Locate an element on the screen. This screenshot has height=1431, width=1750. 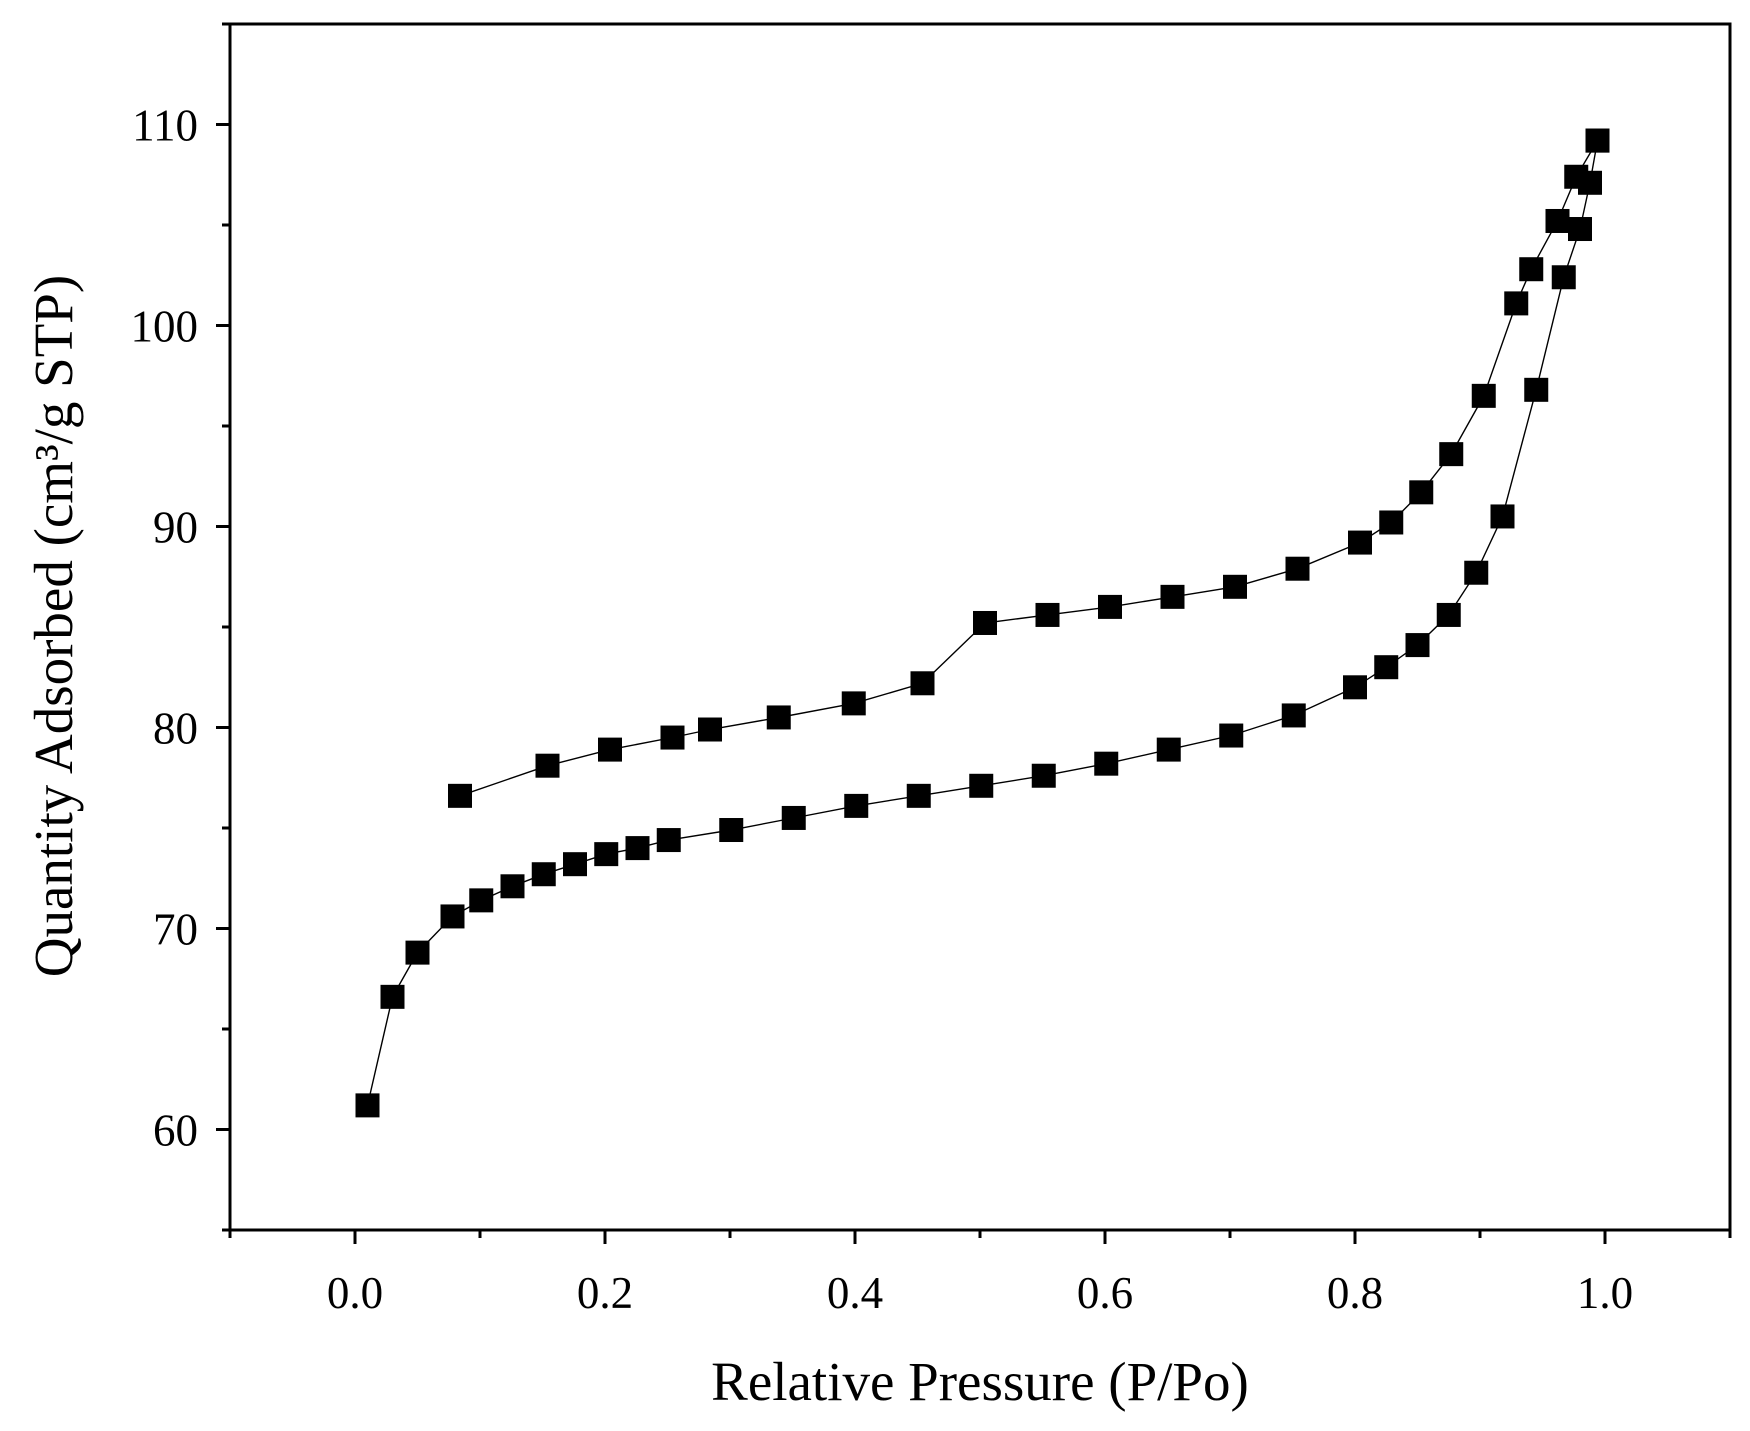
x-tick-label: 0.0 is located at coordinates (355, 1293).